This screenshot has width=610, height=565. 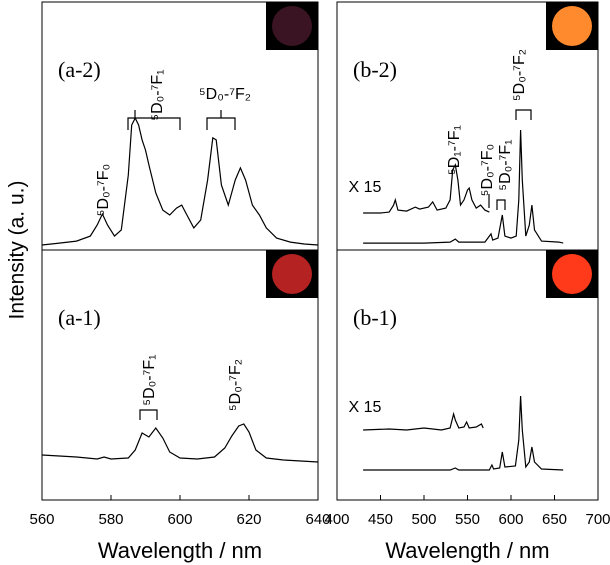 I want to click on x-tick-label: 400, so click(x=336, y=519).